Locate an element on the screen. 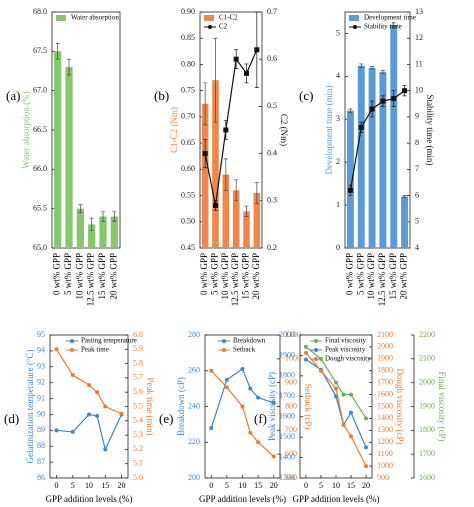 This screenshot has width=474, height=507. y-tick-label: 2 is located at coordinates (338, 161).